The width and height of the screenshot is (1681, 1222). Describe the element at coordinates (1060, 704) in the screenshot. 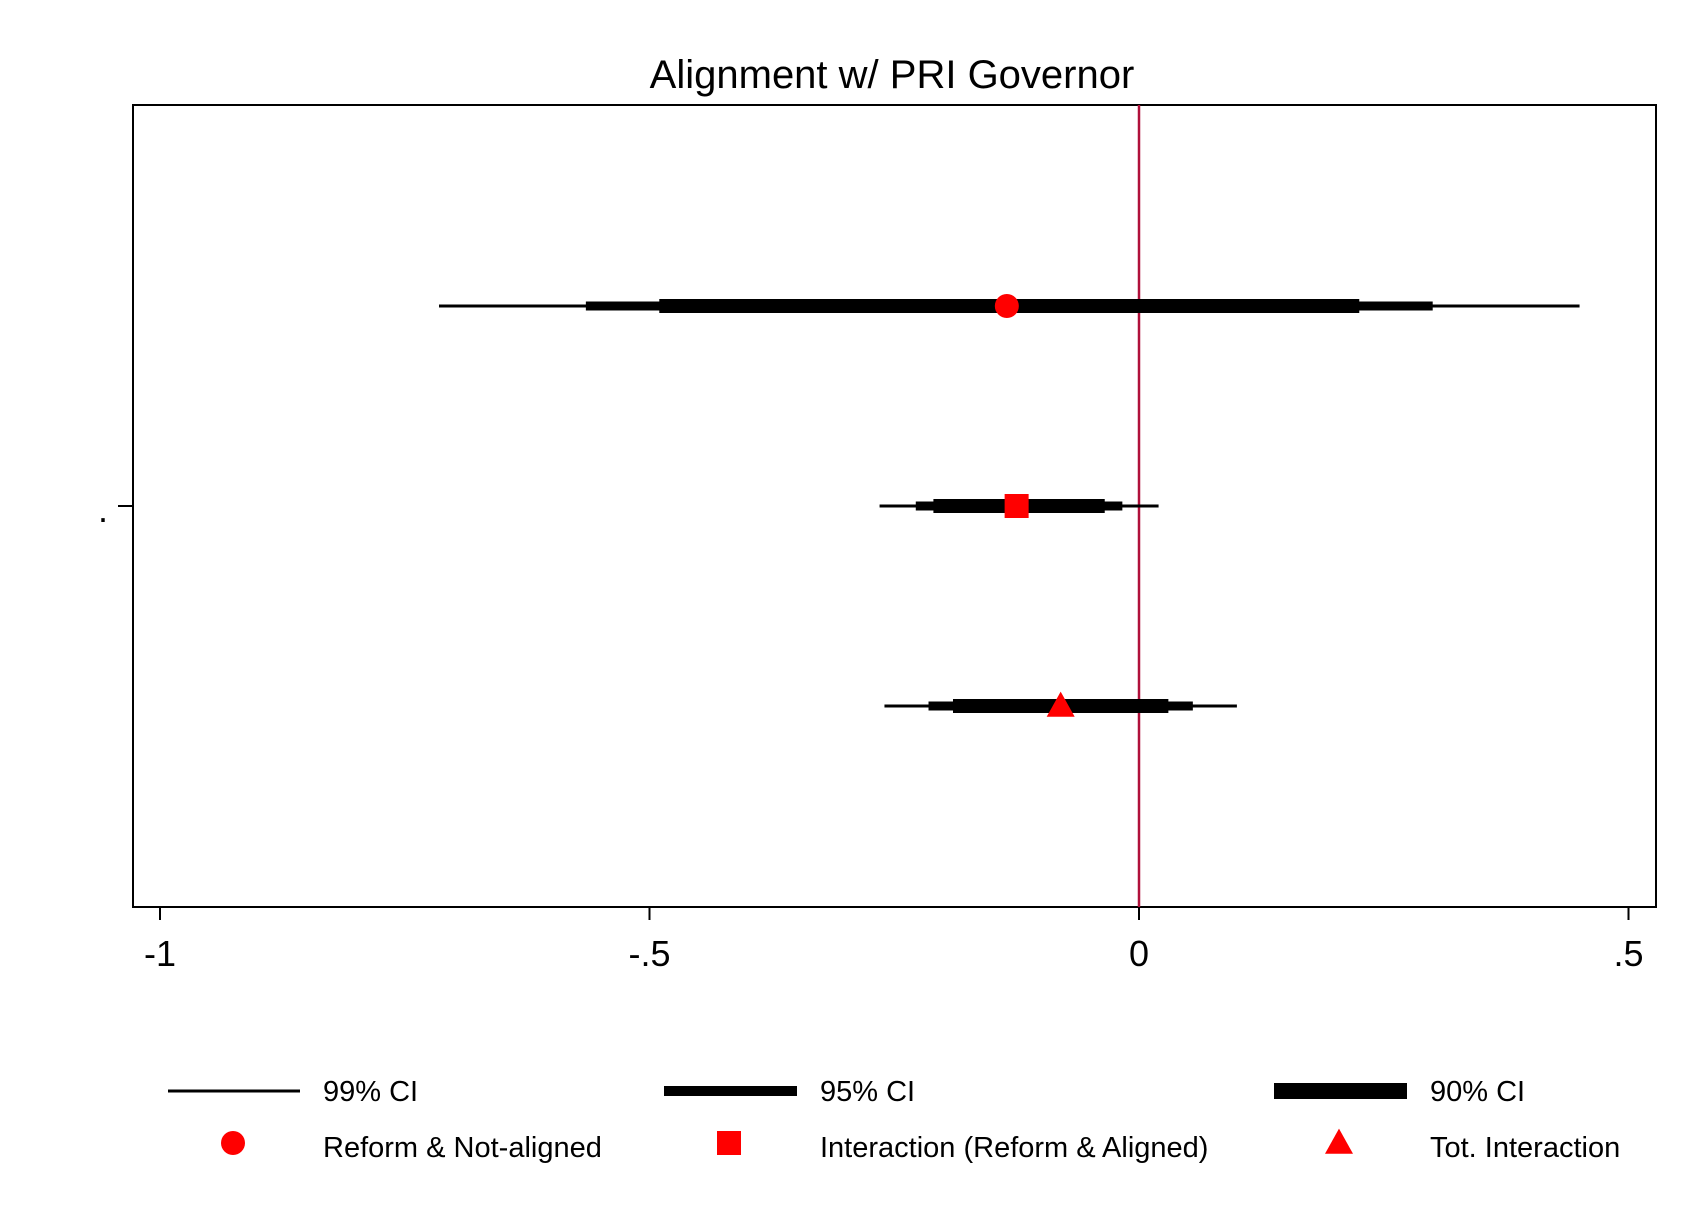

I see `point-estimate-triangle` at that location.